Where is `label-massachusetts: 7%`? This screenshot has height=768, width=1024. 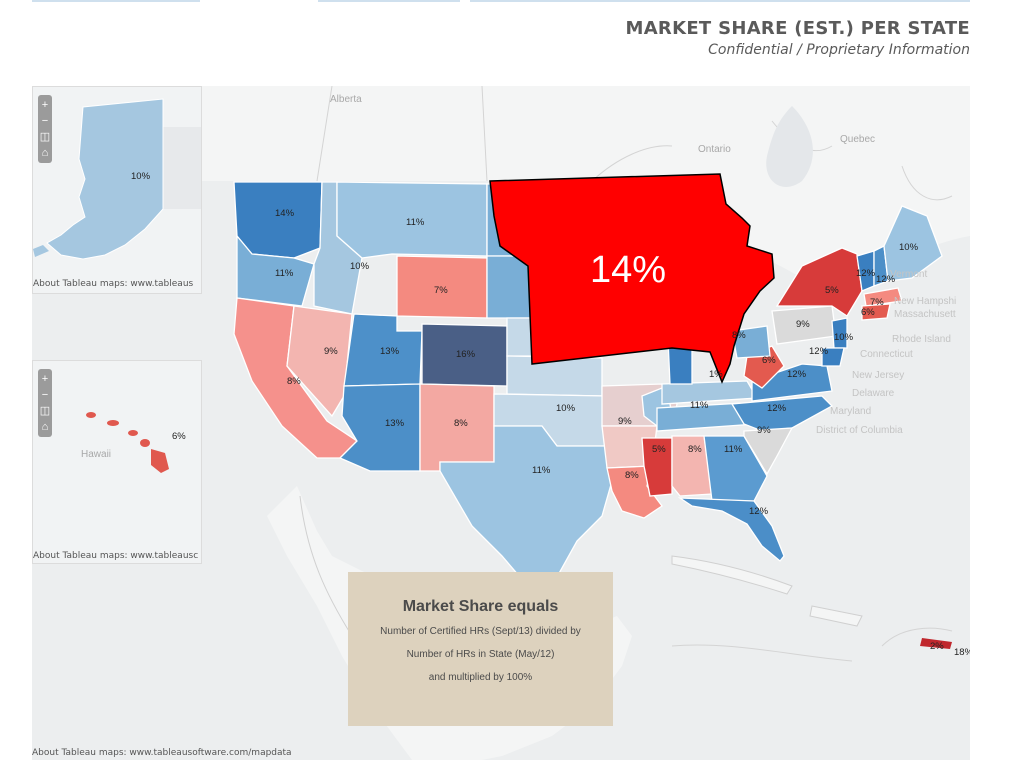
label-massachusetts: 7% is located at coordinates (877, 302).